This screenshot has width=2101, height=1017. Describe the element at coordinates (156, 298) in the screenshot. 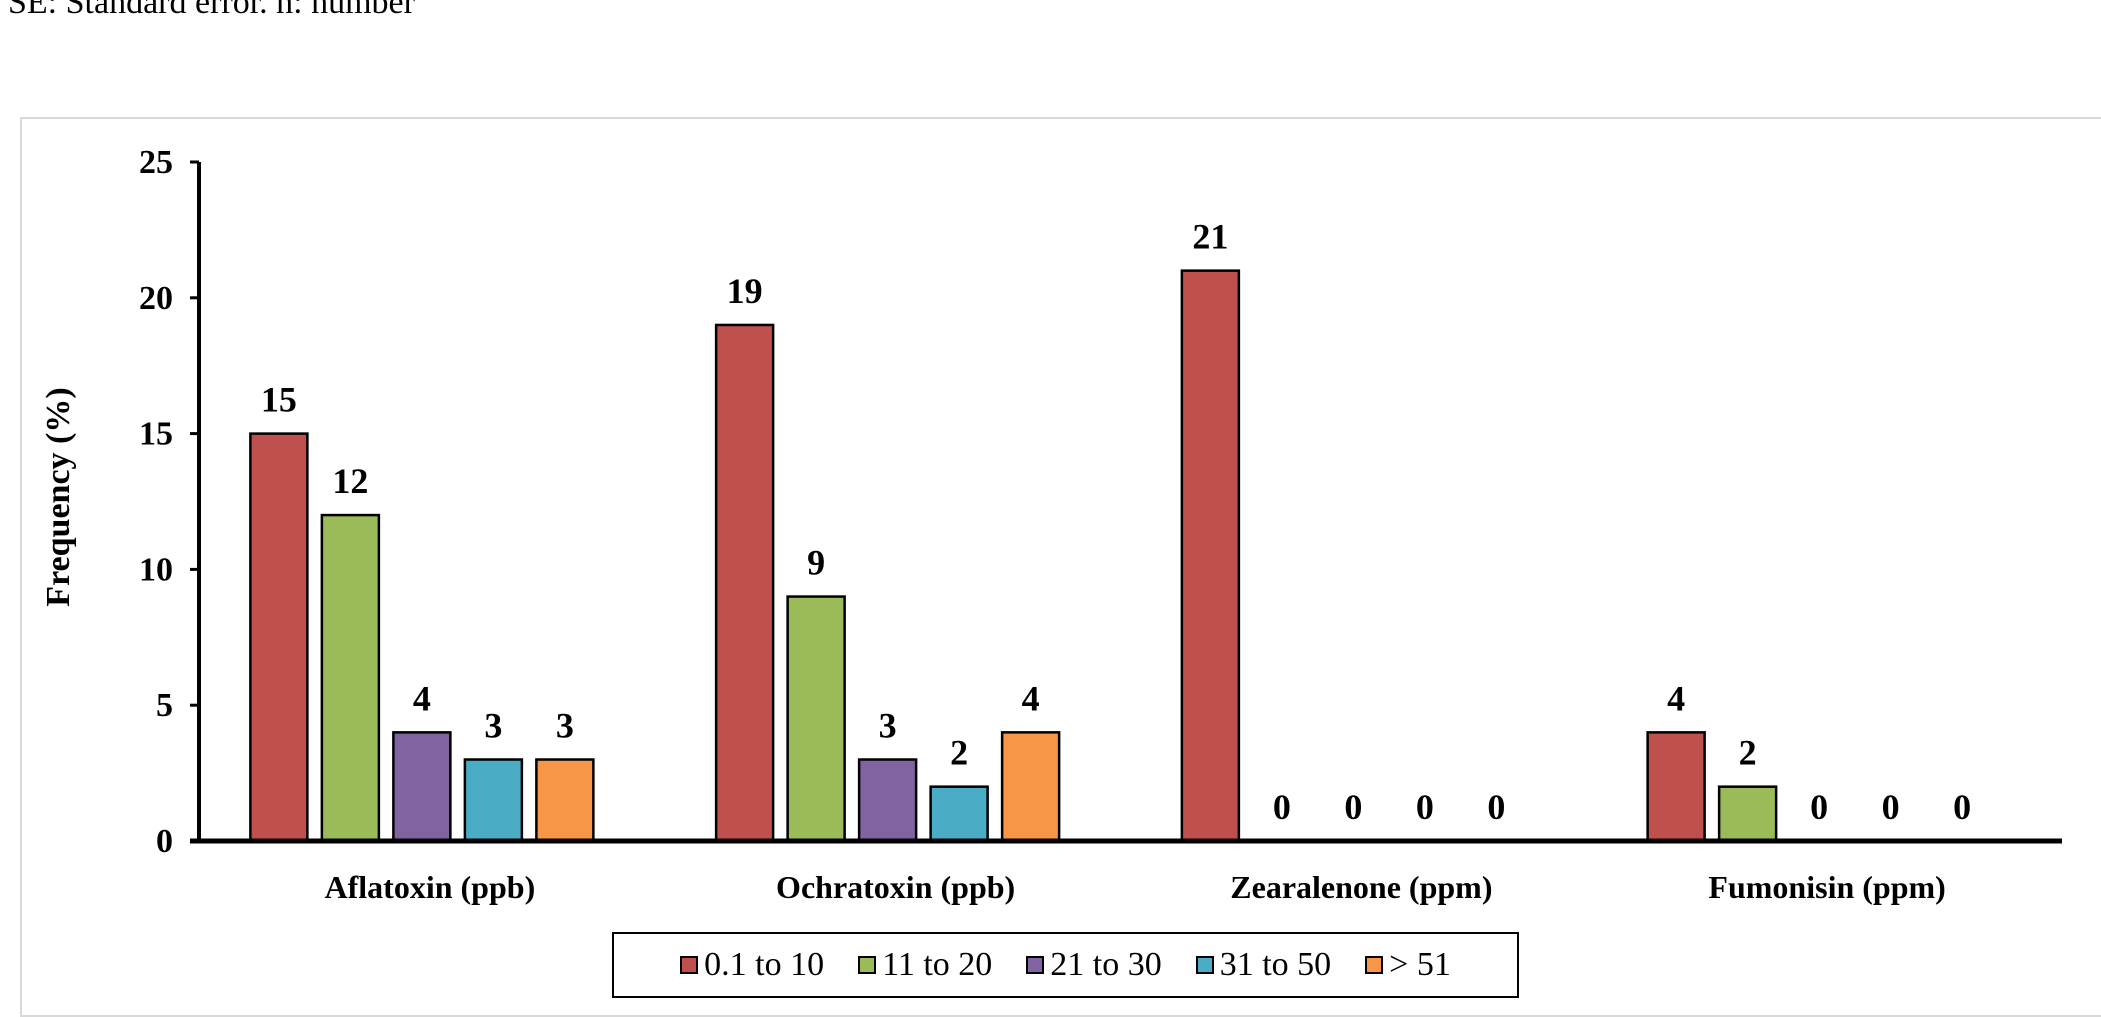

I see `y-tick-label: 20` at that location.